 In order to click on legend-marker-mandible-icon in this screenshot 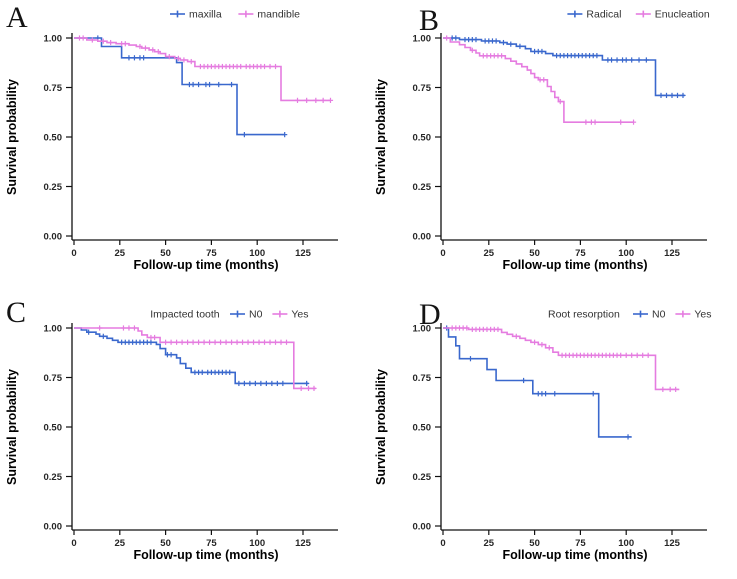, I will do `click(246, 14)`.